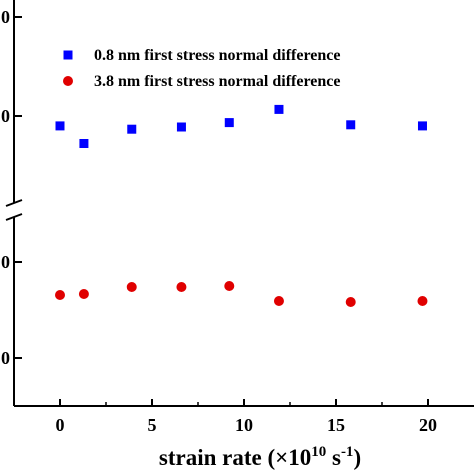  What do you see at coordinates (152, 425) in the screenshot?
I see `x-tick-label: 5` at bounding box center [152, 425].